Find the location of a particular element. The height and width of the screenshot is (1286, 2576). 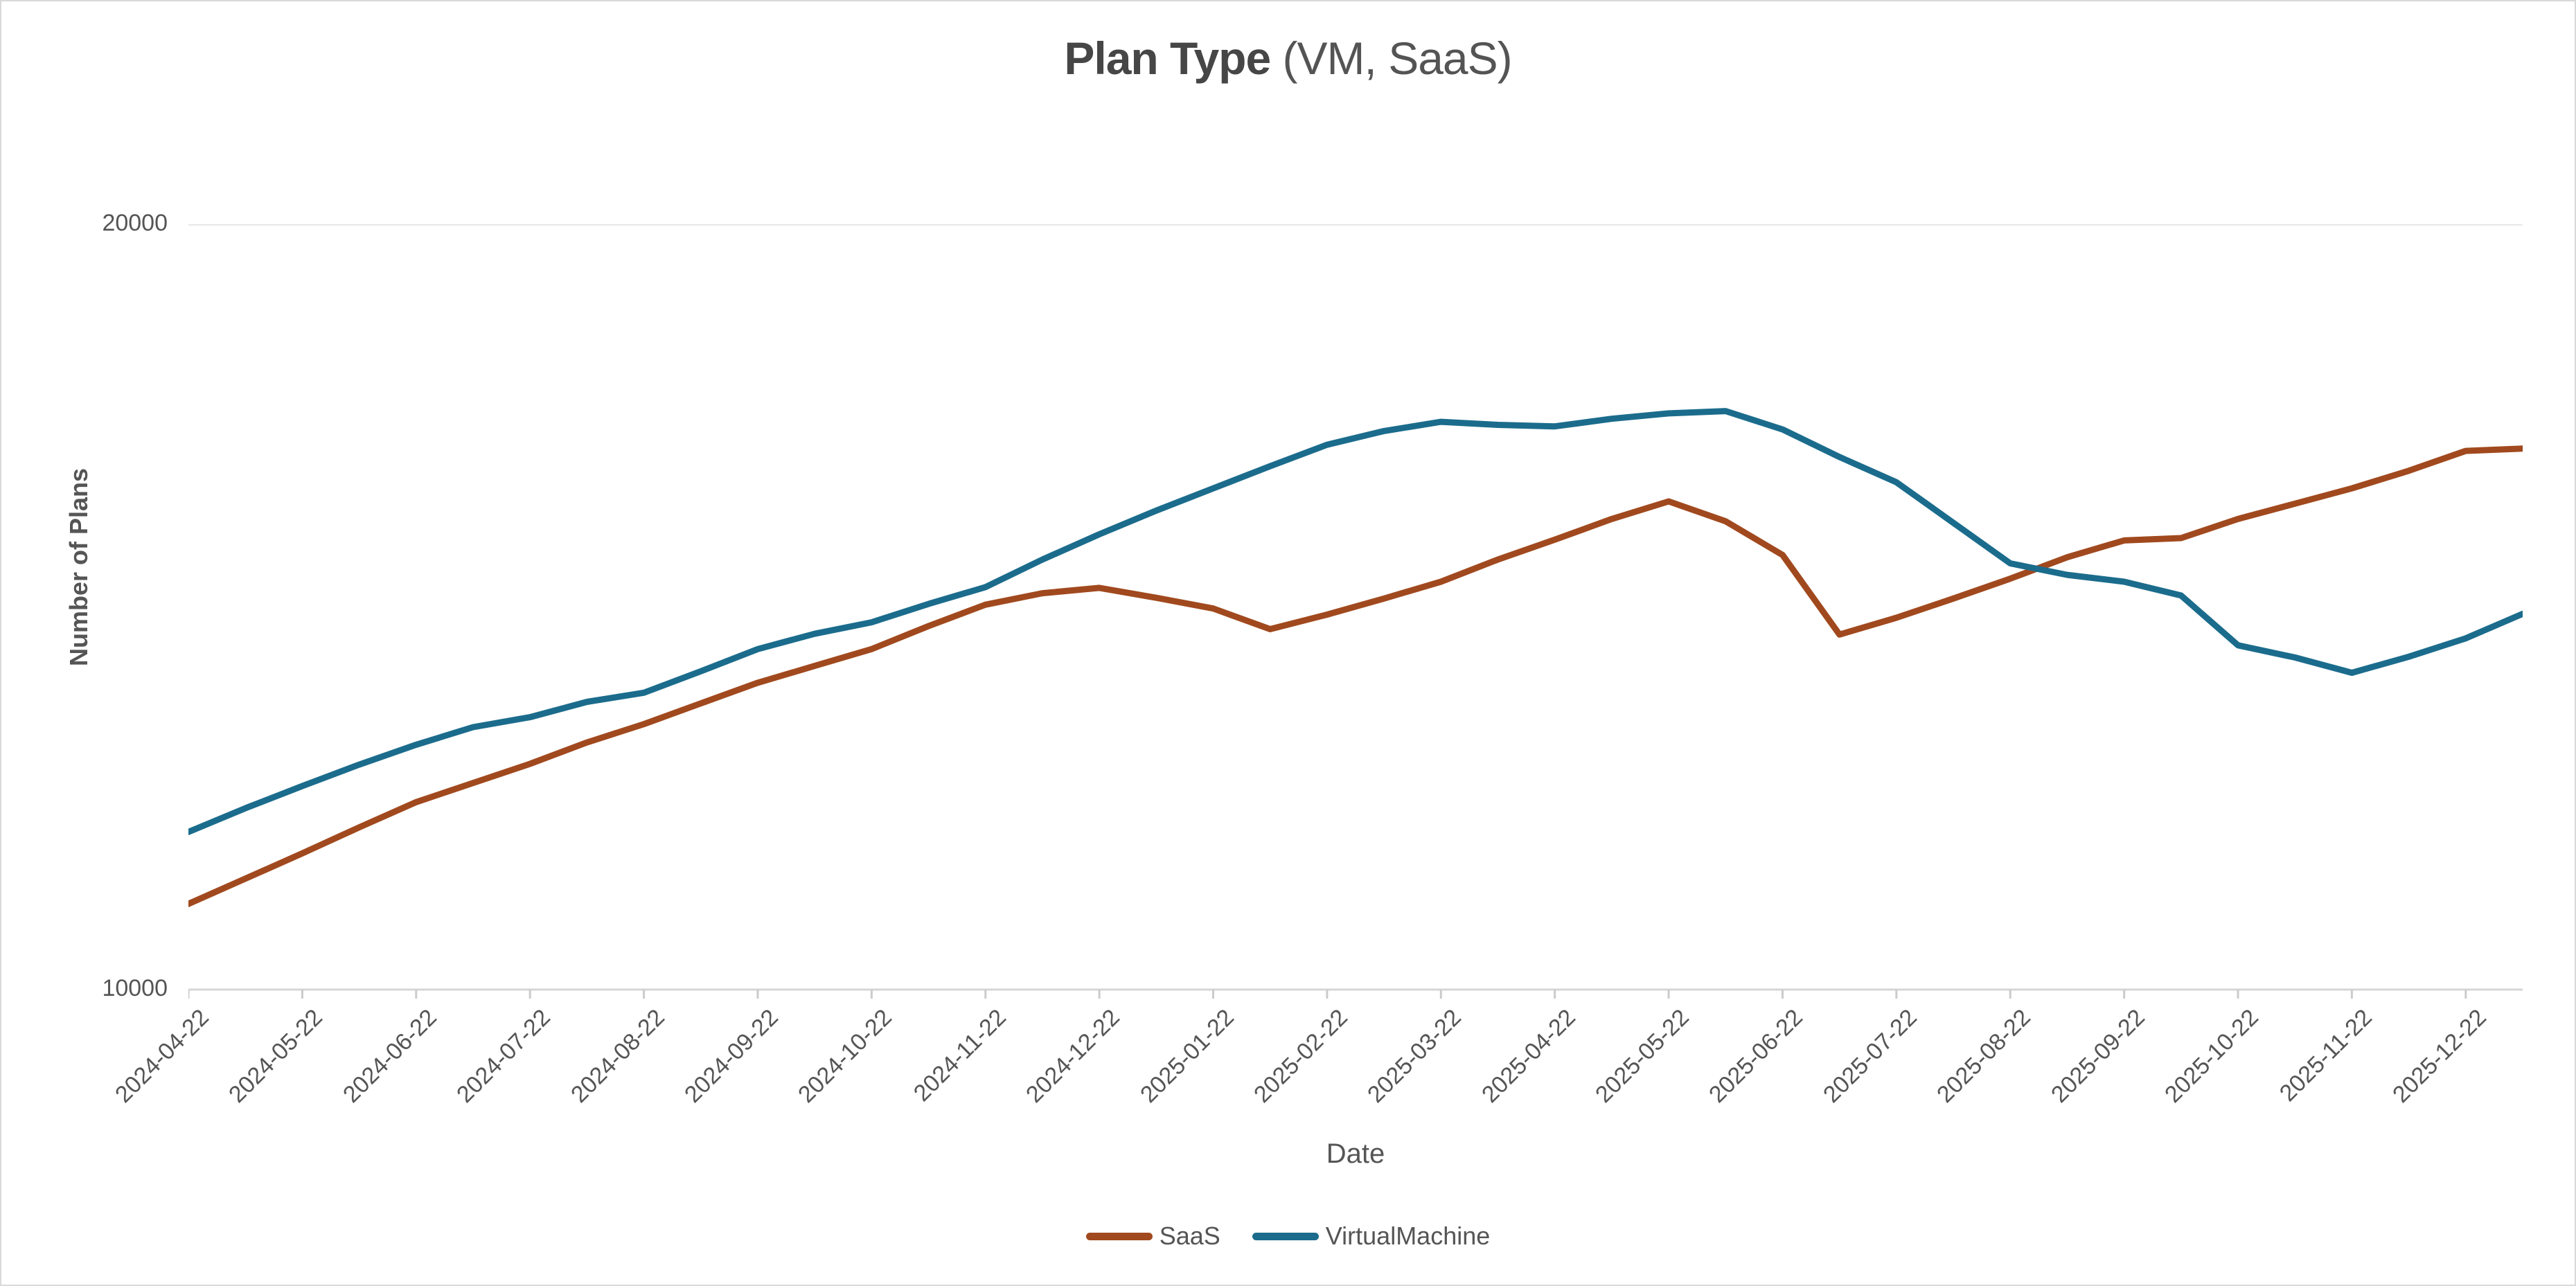

chart-title-main: Plan Type is located at coordinates (1167, 58).